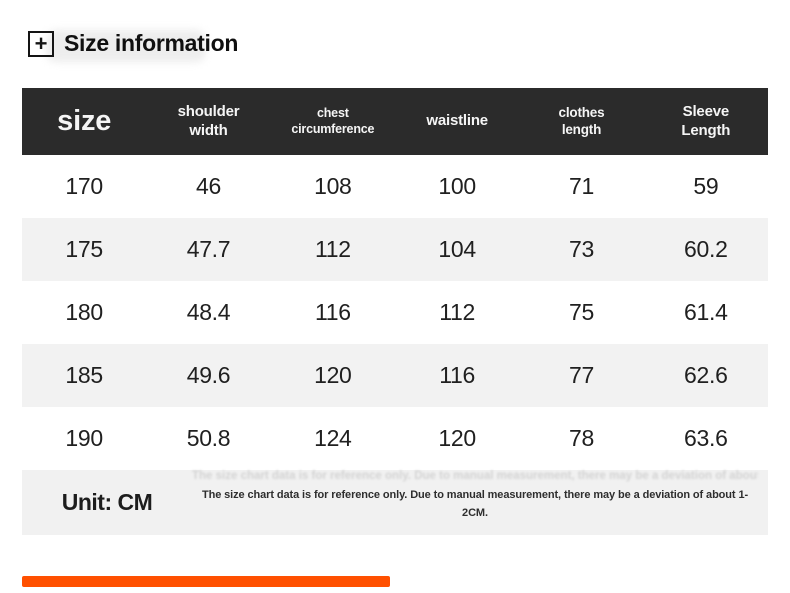 Image resolution: width=790 pixels, height=593 pixels. I want to click on cell-clothes: 71, so click(581, 186).